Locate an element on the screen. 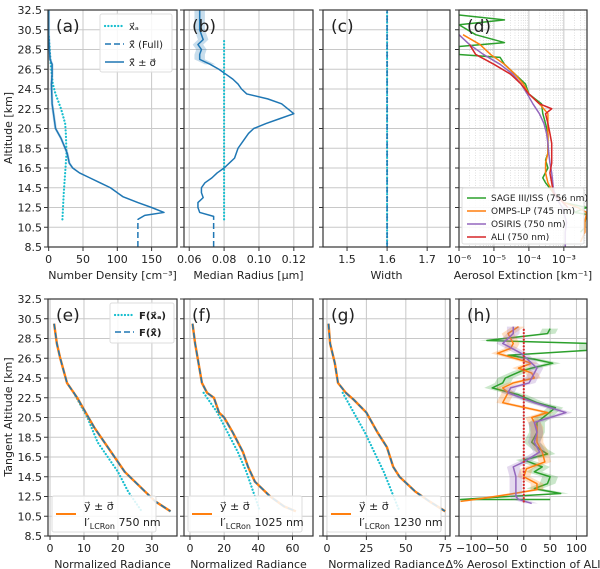 Image resolution: width=600 pixels, height=569 pixels. xtick-label: 30 is located at coordinates (152, 548).